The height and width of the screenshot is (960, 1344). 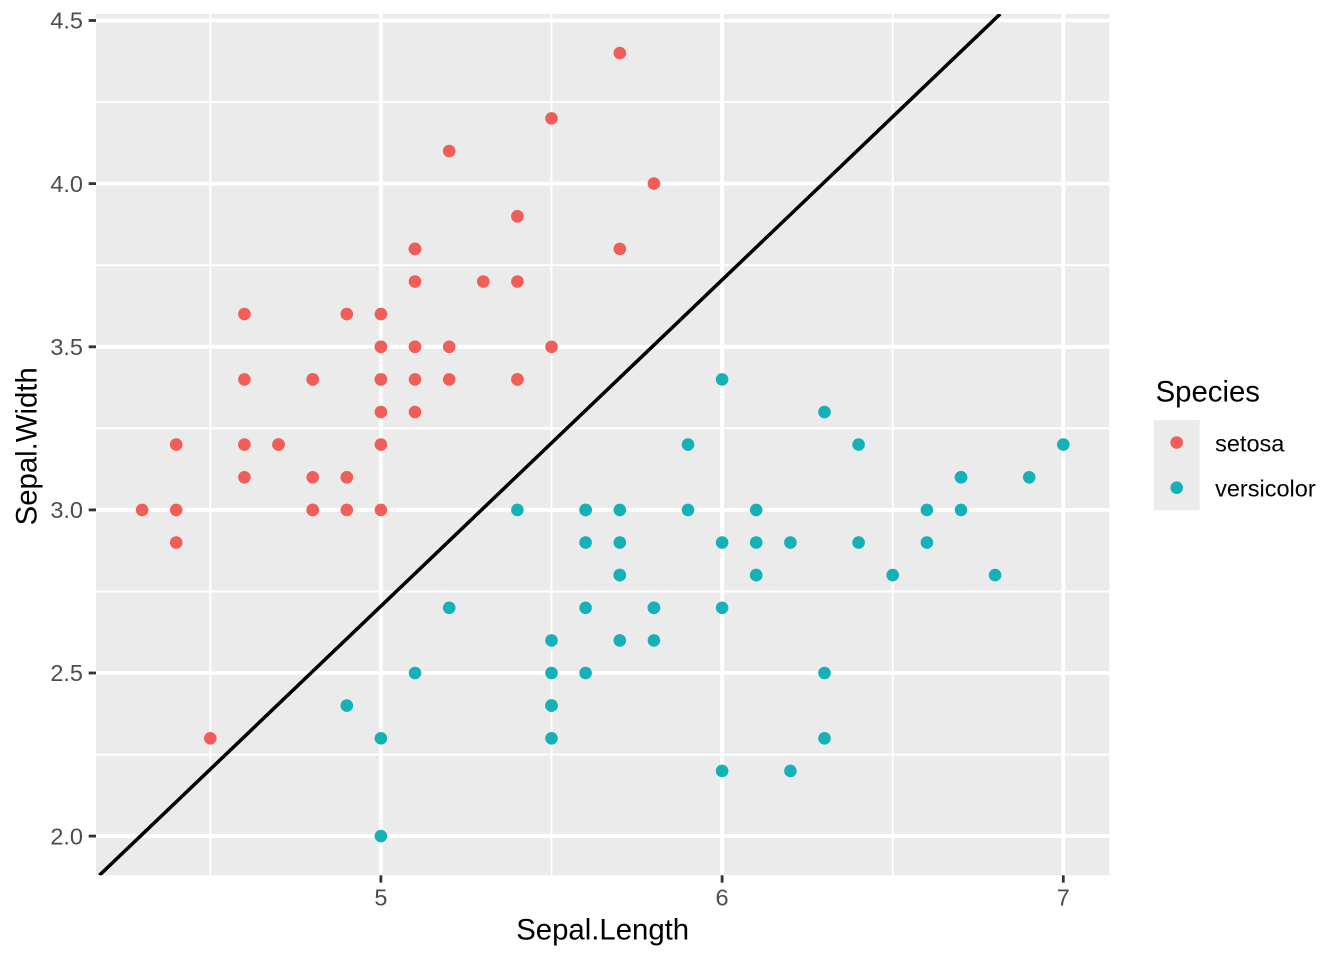 I want to click on svg-text: 4.0, so click(x=66, y=184).